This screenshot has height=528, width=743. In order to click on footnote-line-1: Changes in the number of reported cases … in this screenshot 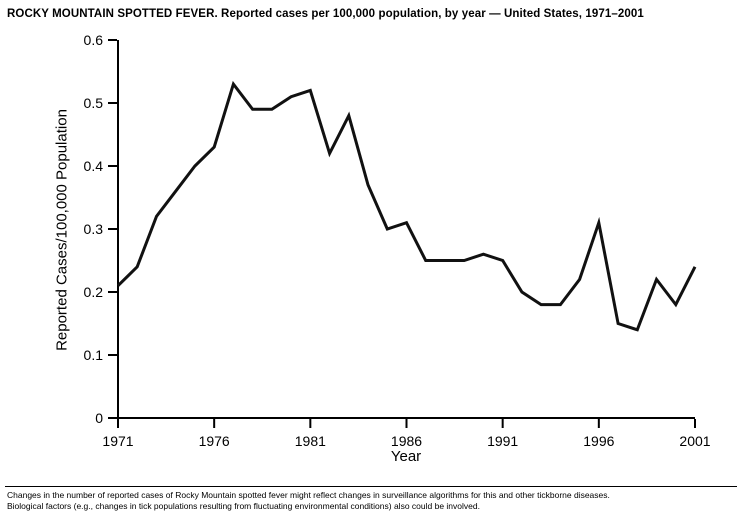, I will do `click(308, 495)`.